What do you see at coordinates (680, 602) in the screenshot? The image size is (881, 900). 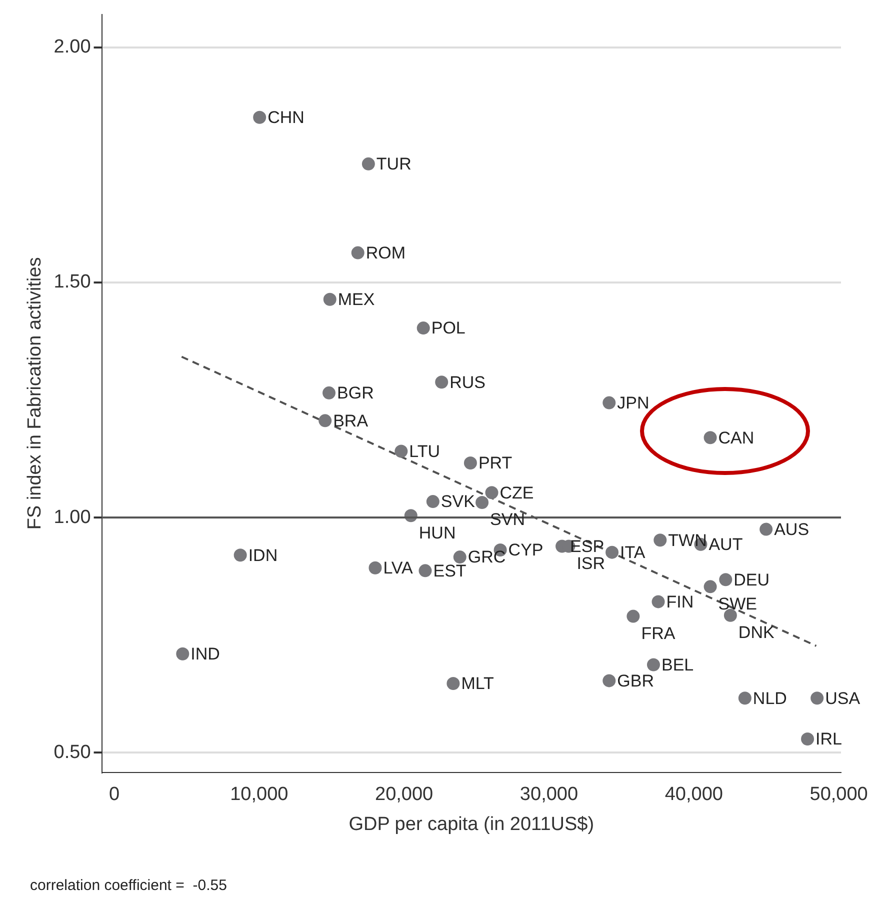 I see `annotation: FIN` at bounding box center [680, 602].